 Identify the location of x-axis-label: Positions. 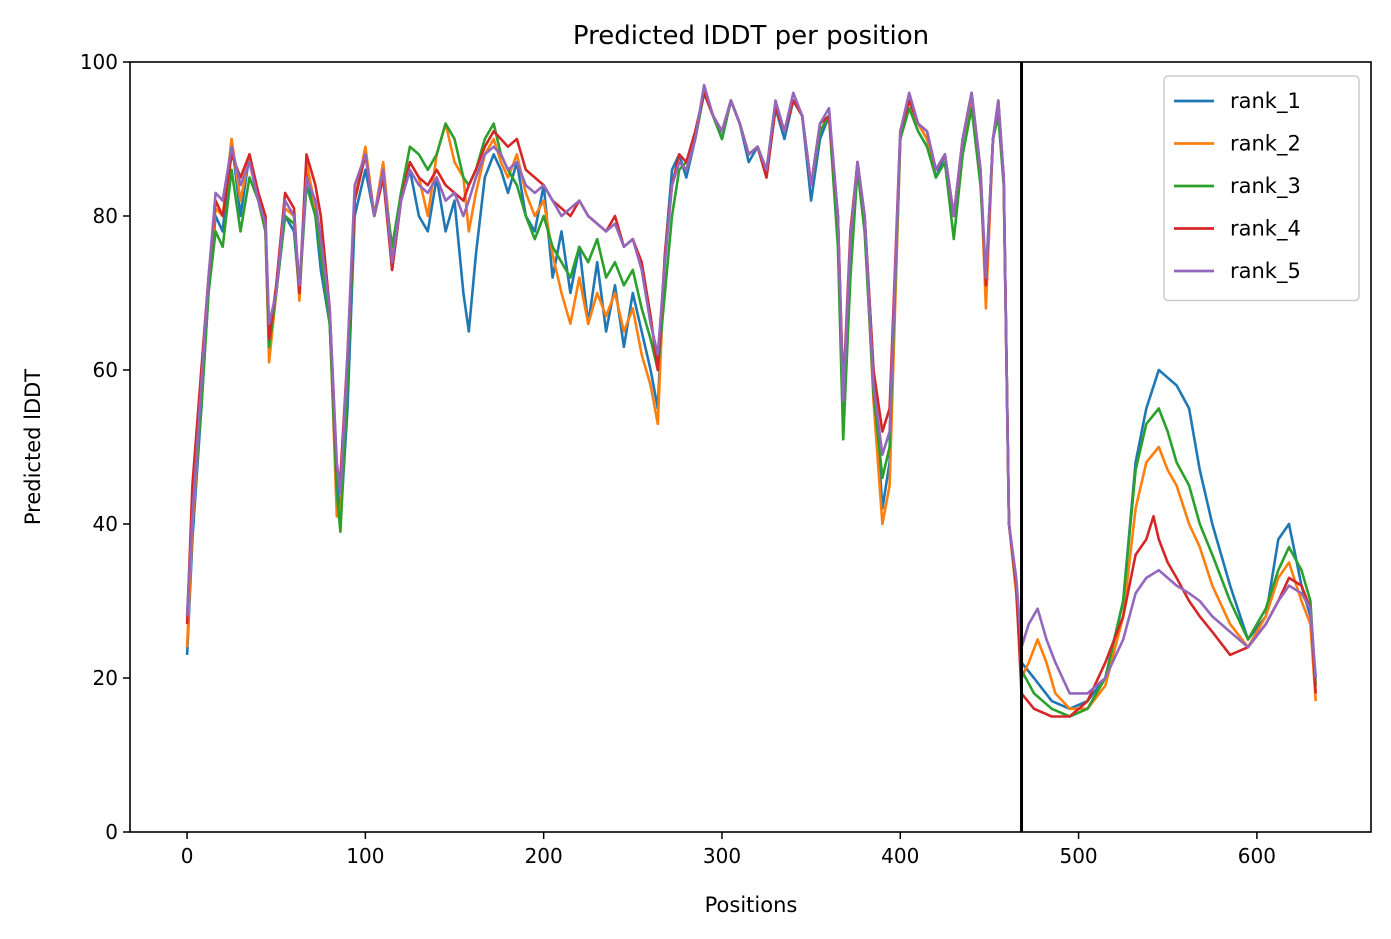
(751, 905).